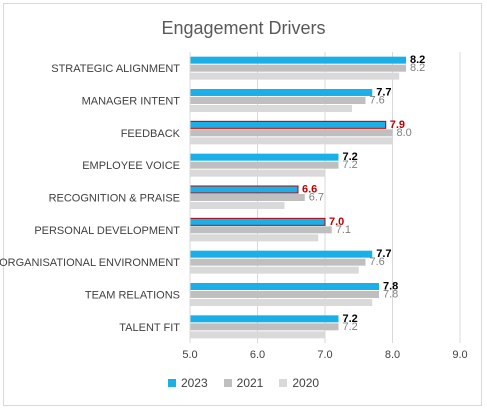 The image size is (487, 411). I want to click on legend-item: 2023, so click(187, 383).